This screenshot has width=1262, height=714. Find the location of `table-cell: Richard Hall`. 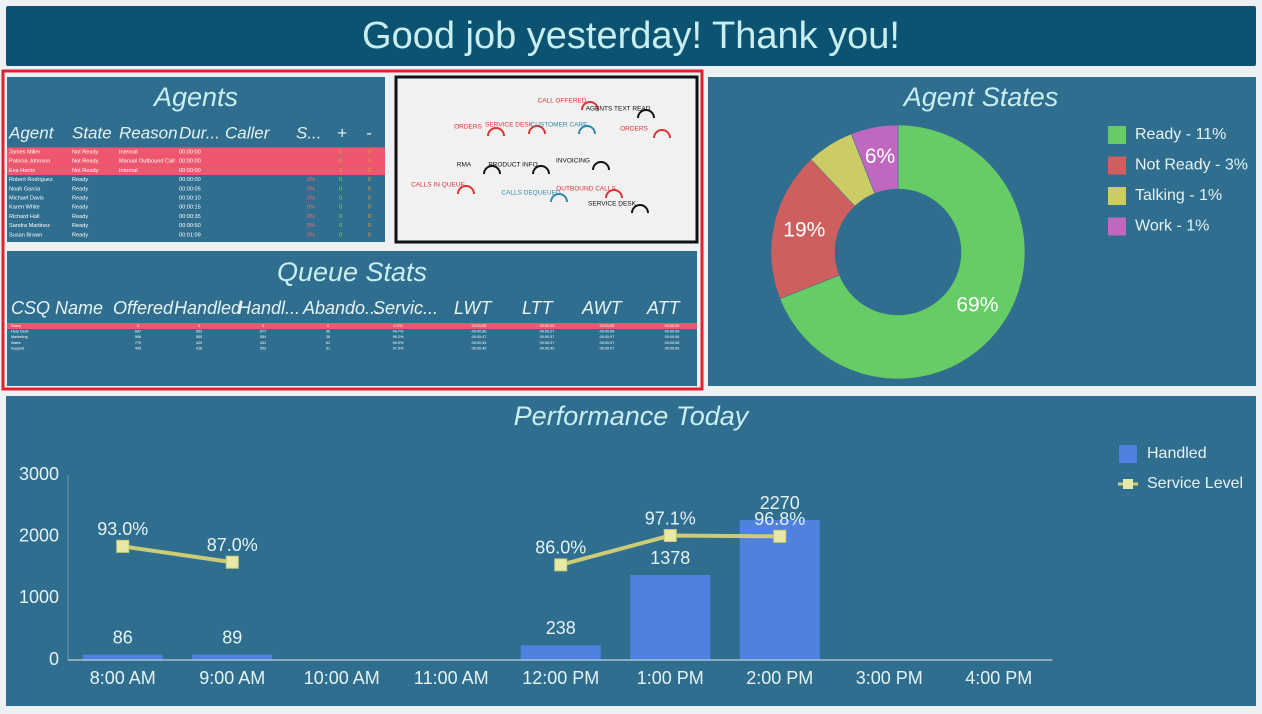

table-cell: Richard Hall is located at coordinates (24, 217).